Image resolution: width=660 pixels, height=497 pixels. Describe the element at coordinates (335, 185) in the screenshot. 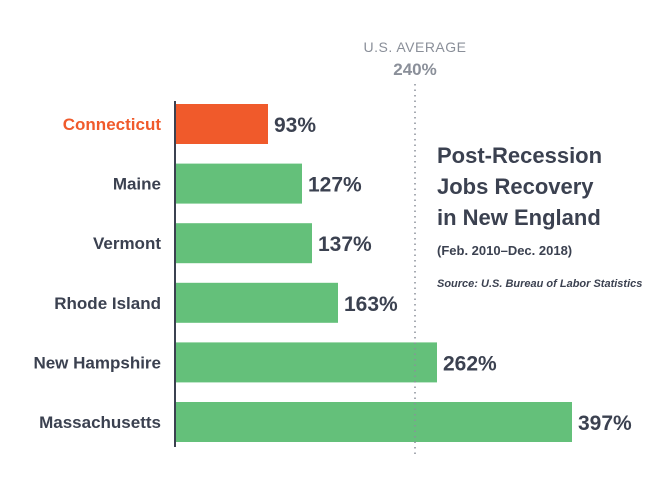

I see `value-label-maine: 127%` at that location.